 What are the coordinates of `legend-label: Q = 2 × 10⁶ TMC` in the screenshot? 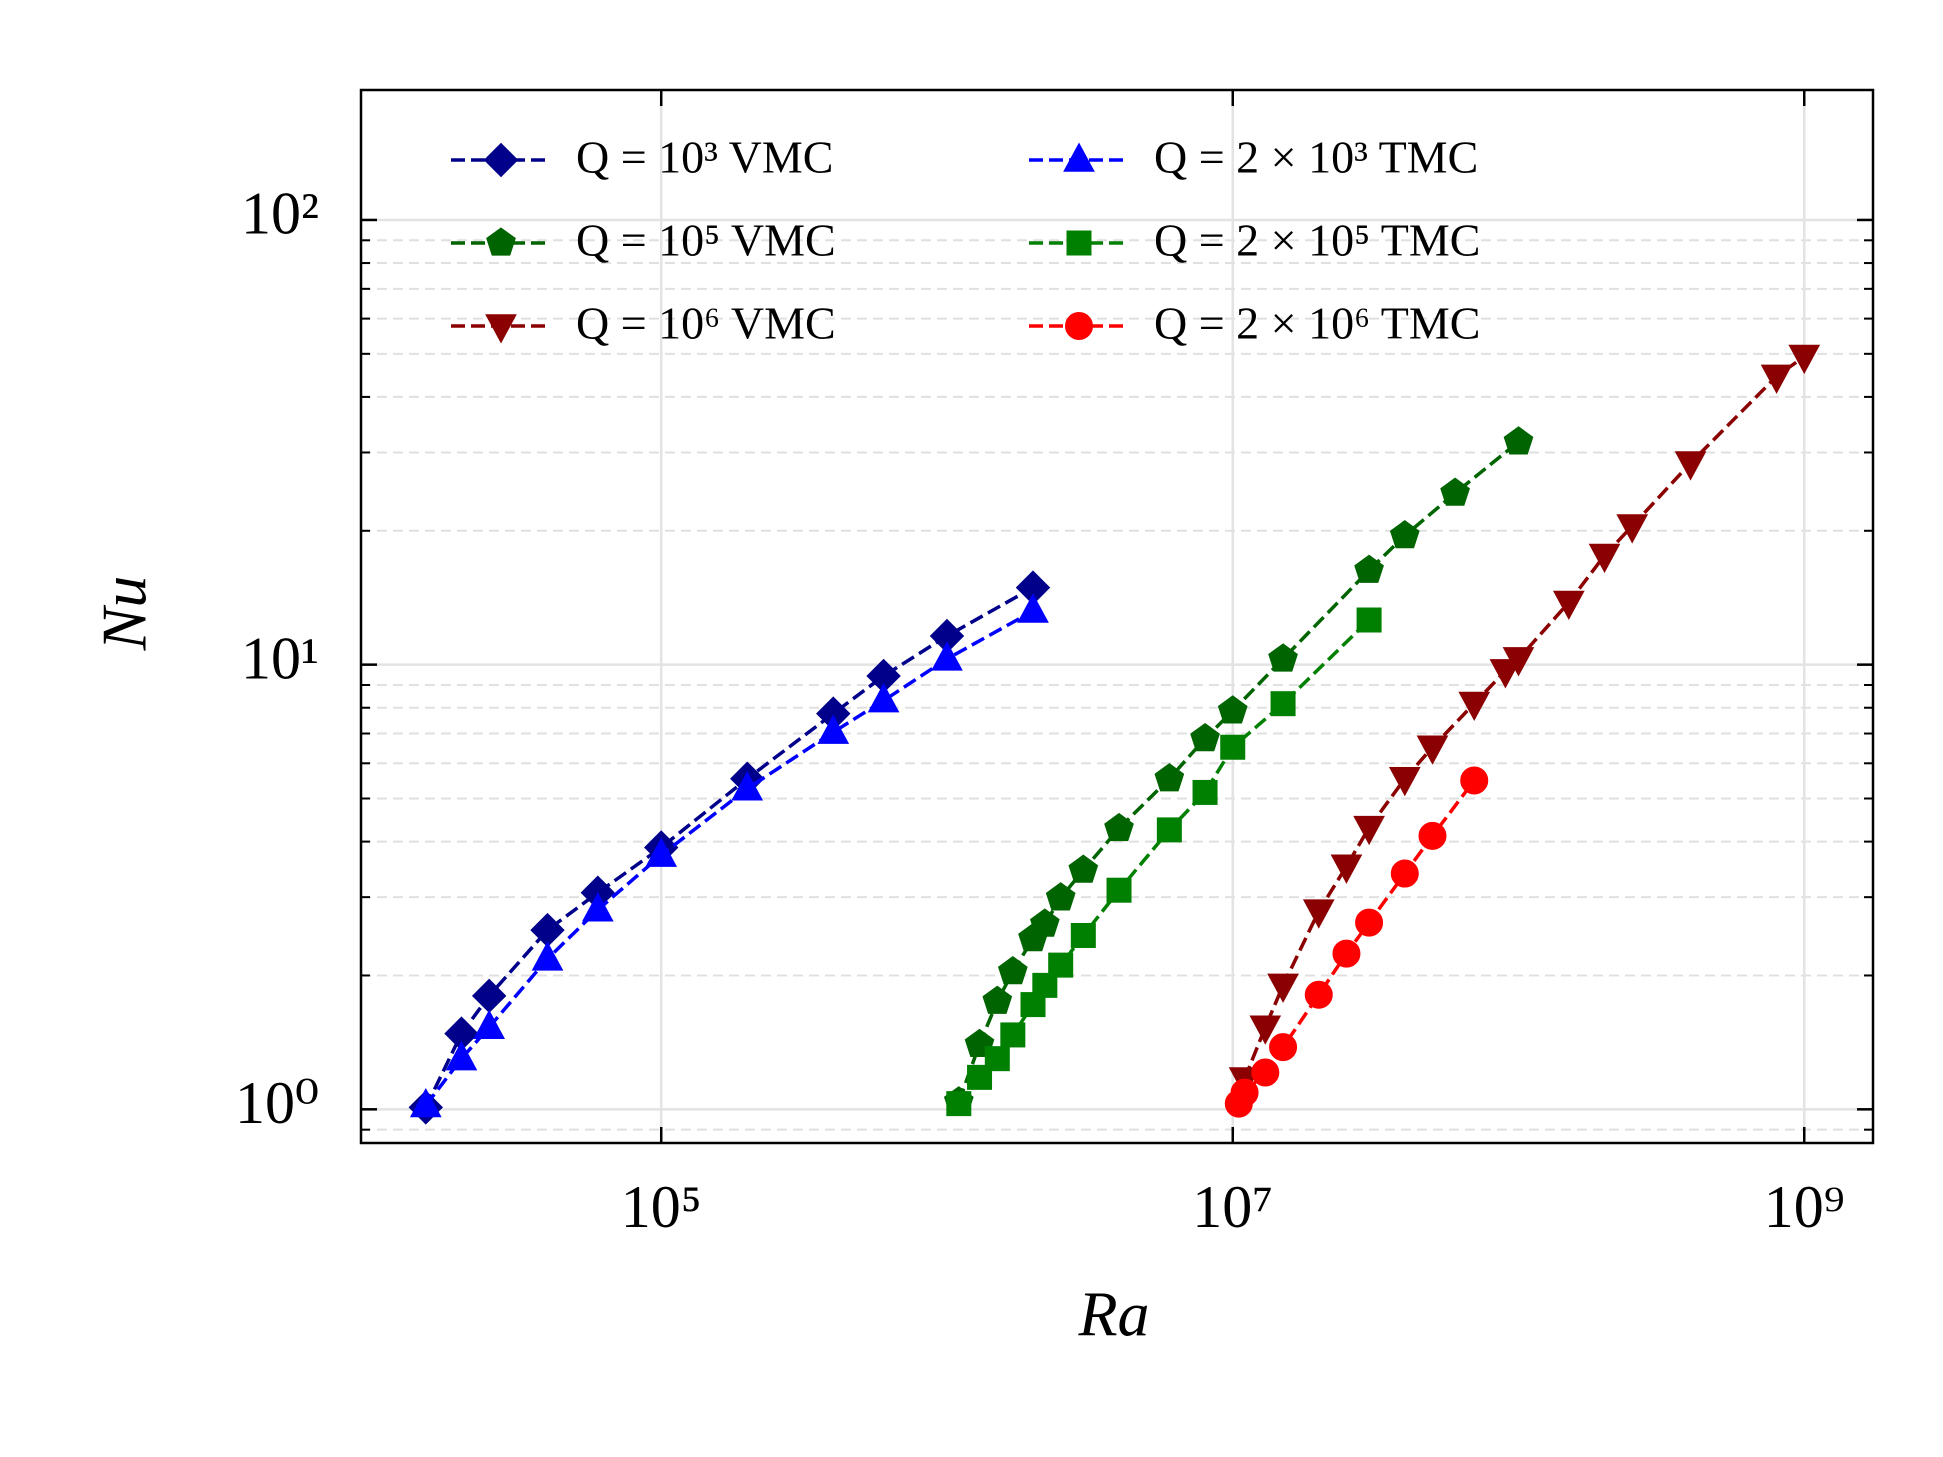 It's located at (1317, 323).